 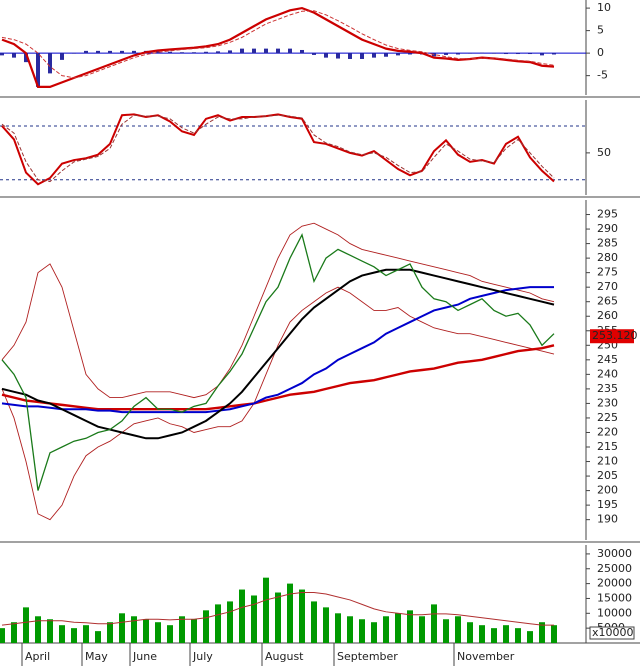 What do you see at coordinates (607, 475) in the screenshot?
I see `y-tick-label: 205` at bounding box center [607, 475].